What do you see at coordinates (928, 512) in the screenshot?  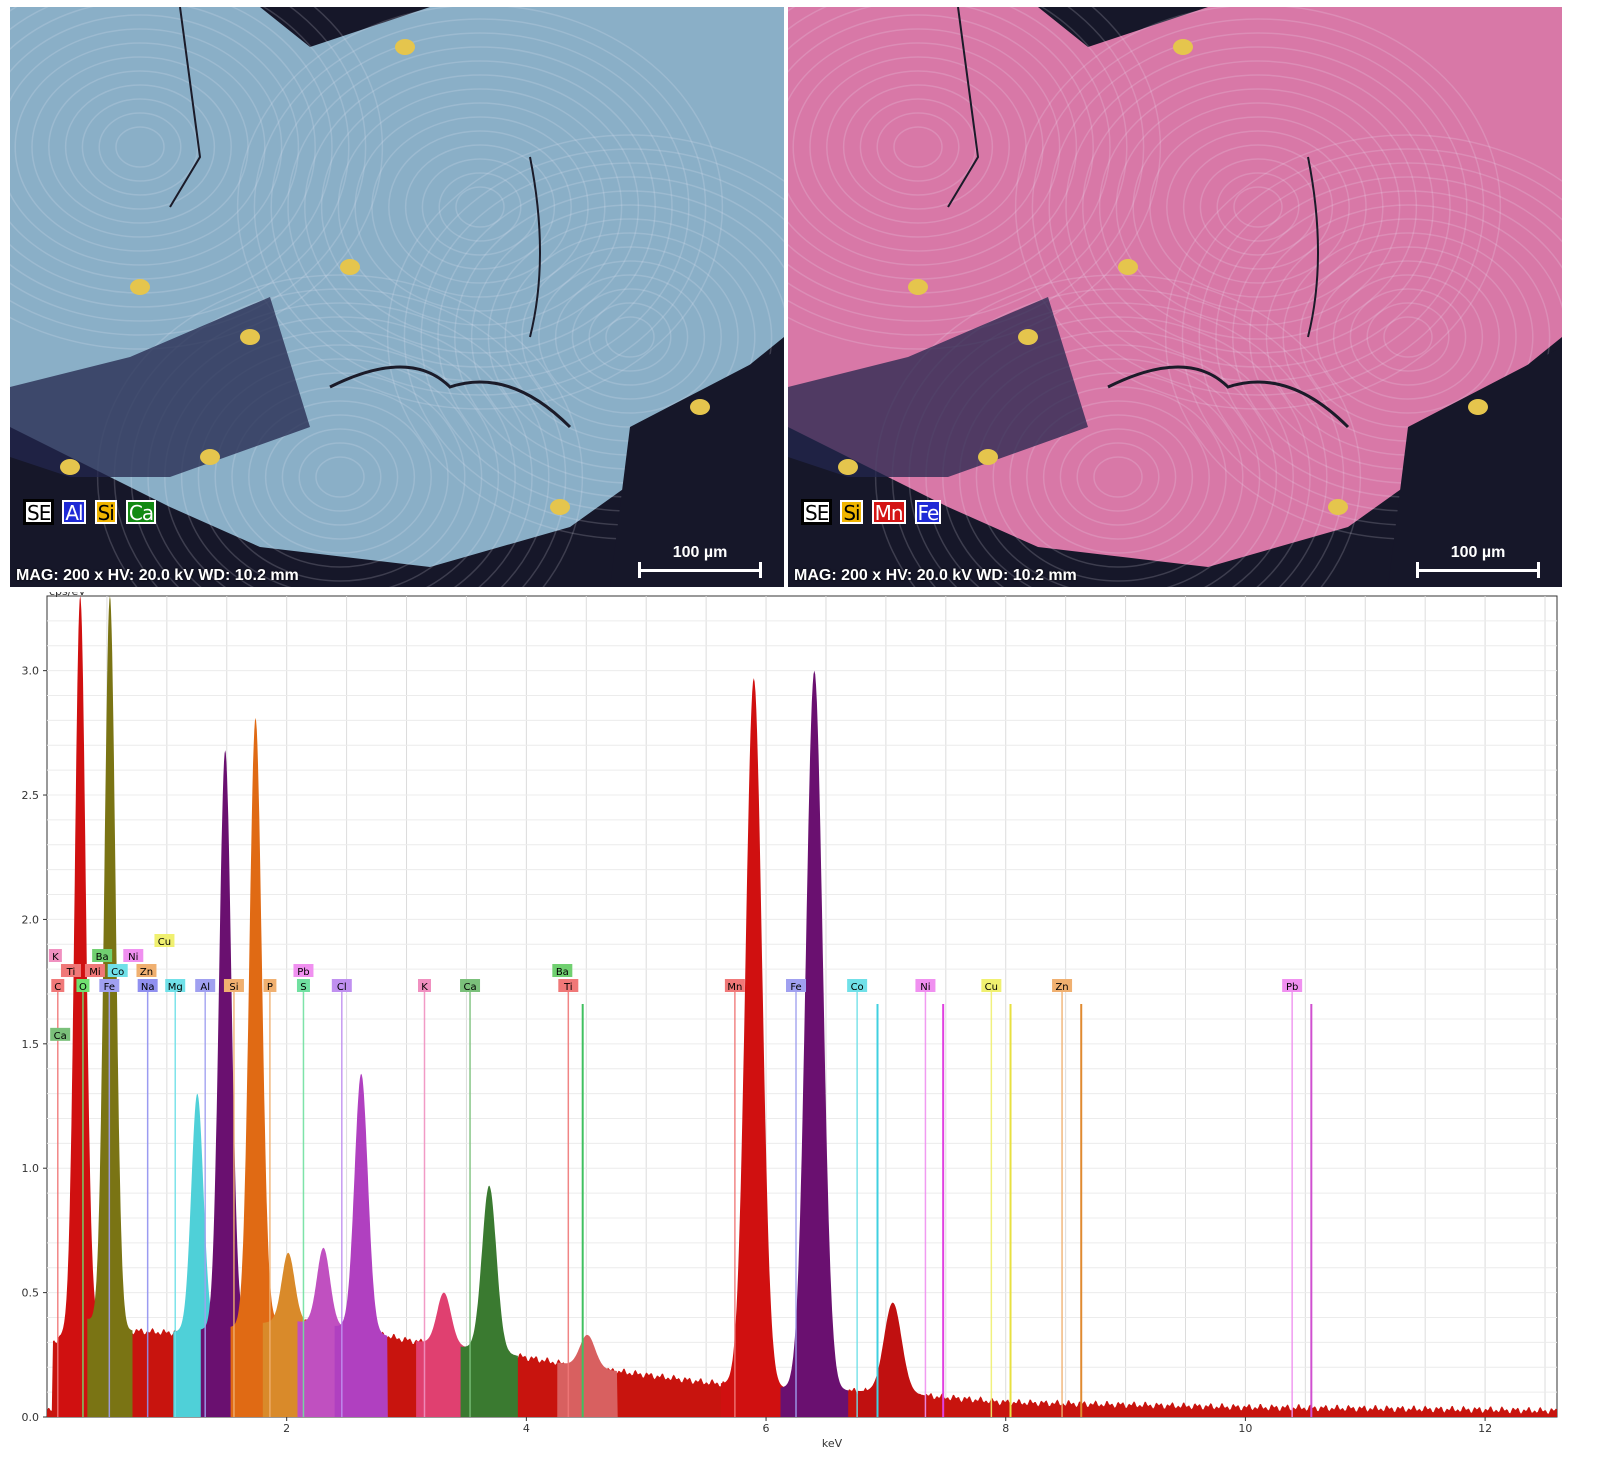 I see `legend-chip-fe: Fe` at bounding box center [928, 512].